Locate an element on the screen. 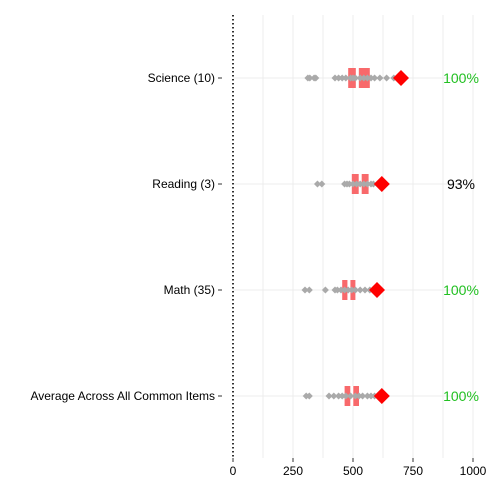  x-tick-label: 750 is located at coordinates (413, 471).